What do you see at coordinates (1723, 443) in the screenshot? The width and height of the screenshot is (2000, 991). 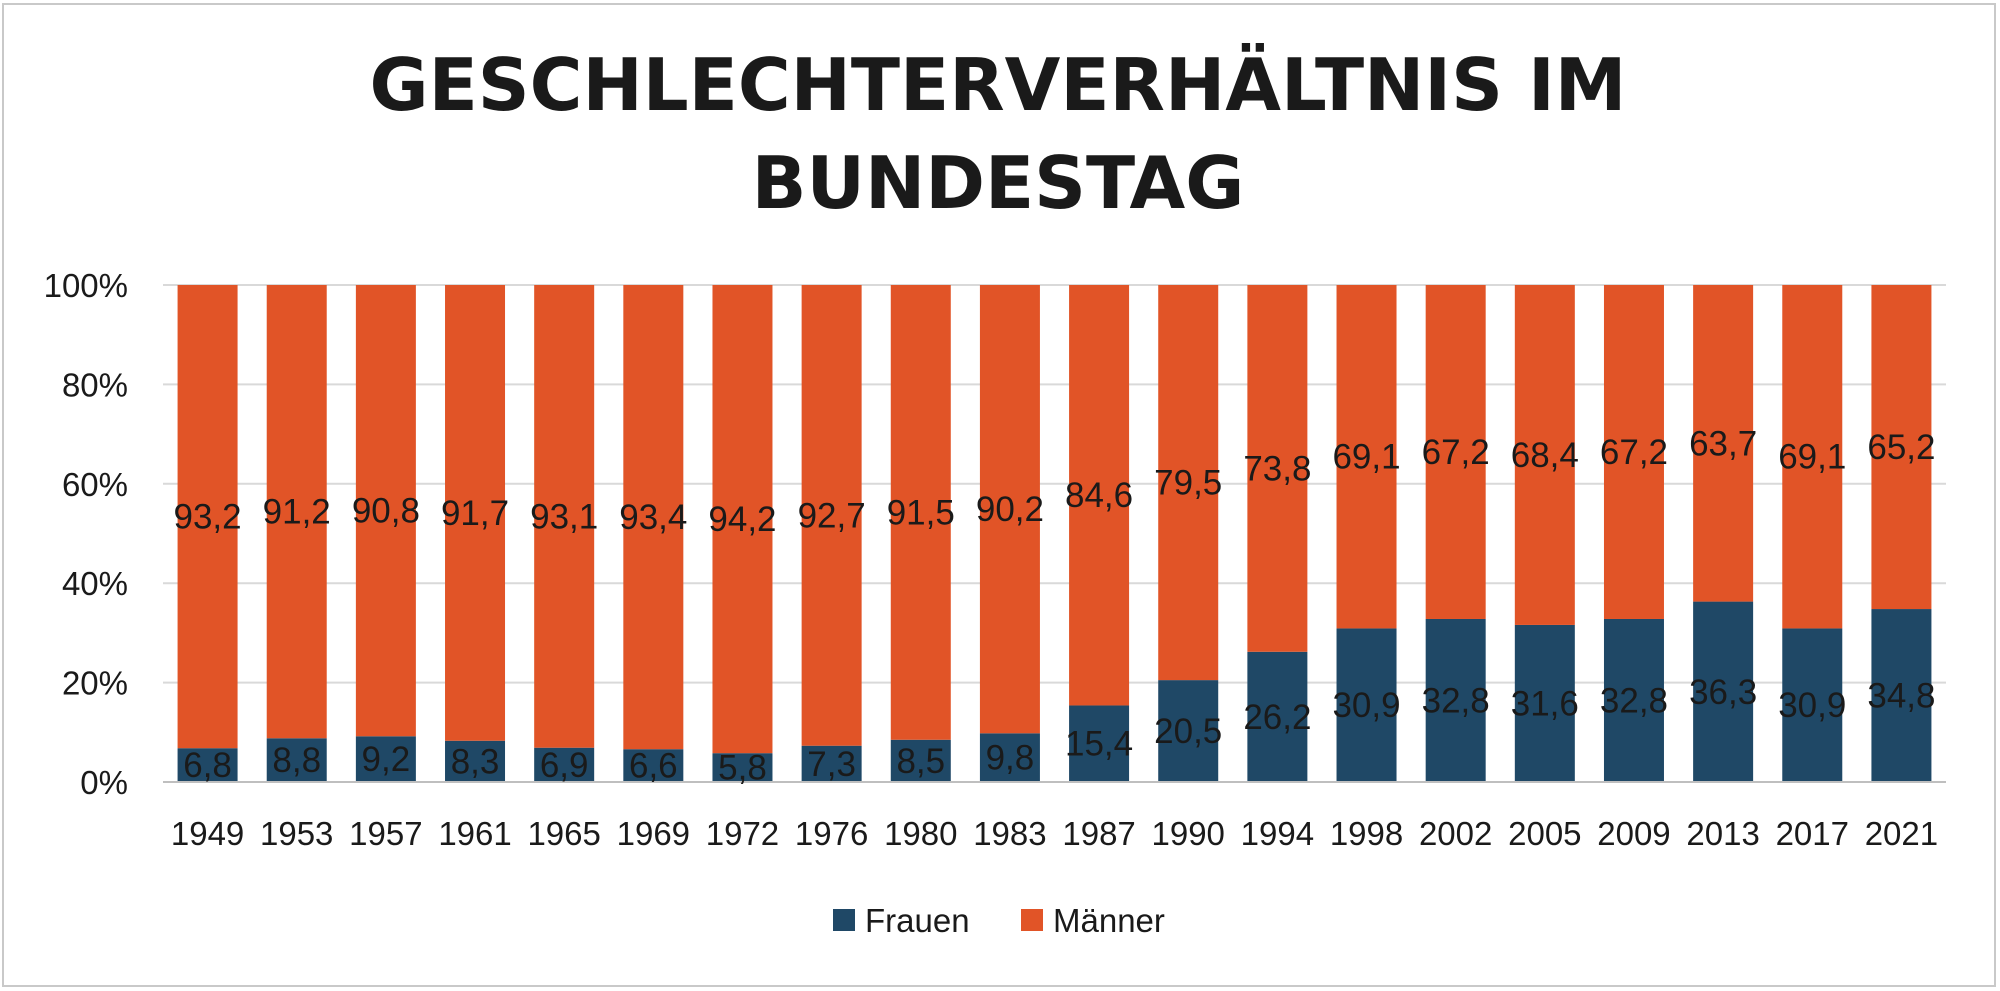 I see `data-label-maenner: 63,7` at bounding box center [1723, 443].